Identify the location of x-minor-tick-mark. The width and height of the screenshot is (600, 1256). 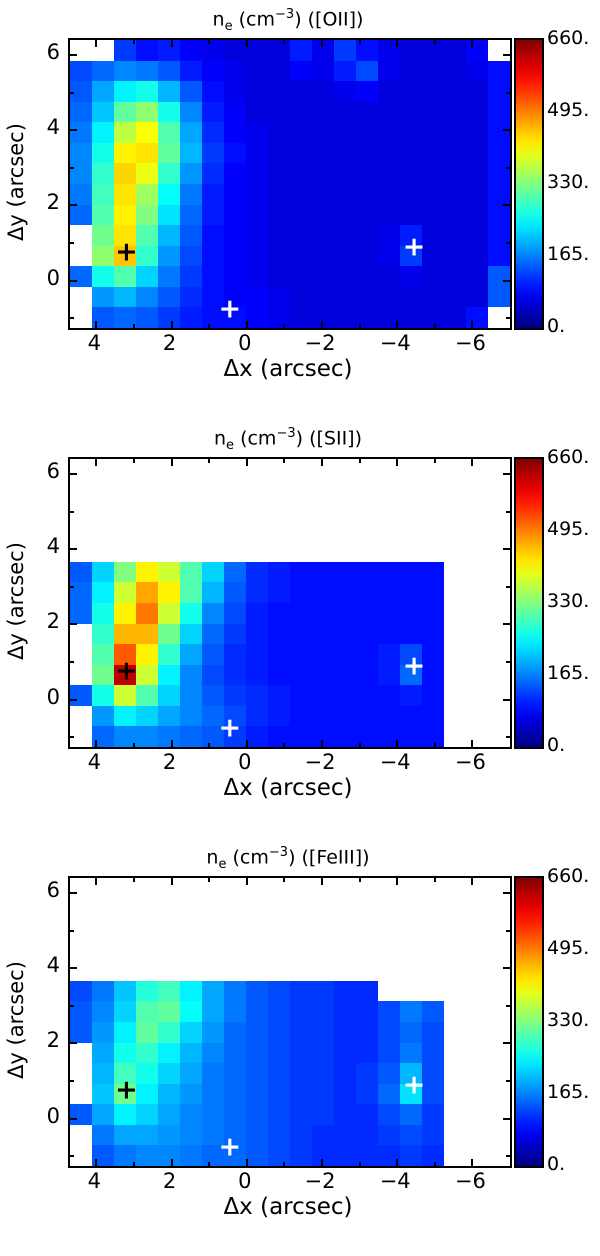
(284, 1164).